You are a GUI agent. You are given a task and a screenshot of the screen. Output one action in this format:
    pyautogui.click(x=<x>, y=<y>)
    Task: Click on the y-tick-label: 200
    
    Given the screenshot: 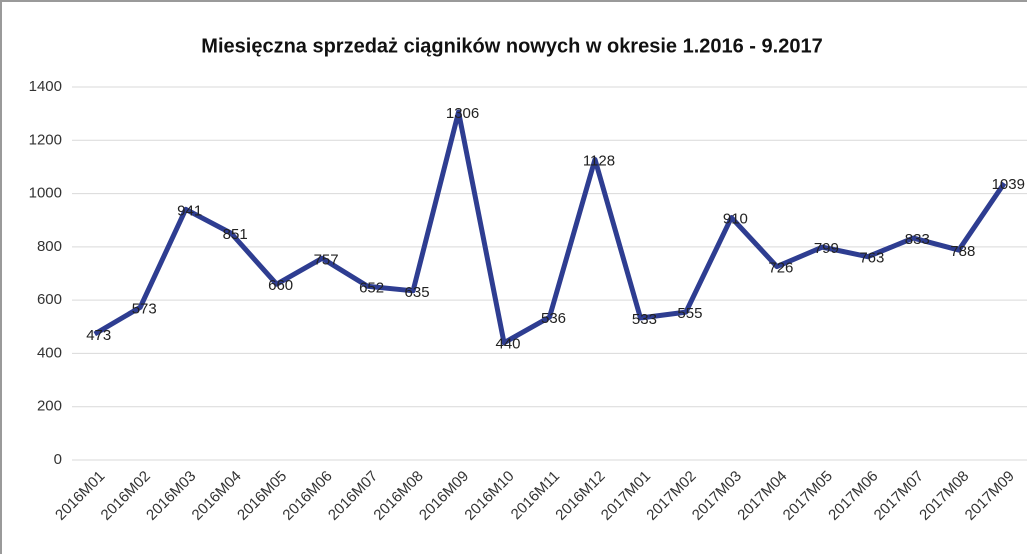 What is the action you would take?
    pyautogui.click(x=49, y=406)
    